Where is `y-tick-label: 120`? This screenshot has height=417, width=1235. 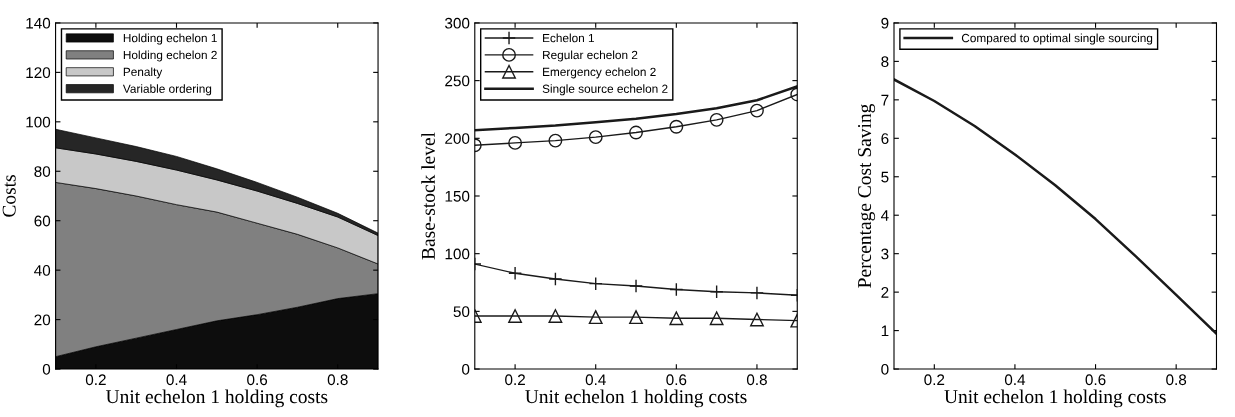 y-tick-label: 120 is located at coordinates (38, 73).